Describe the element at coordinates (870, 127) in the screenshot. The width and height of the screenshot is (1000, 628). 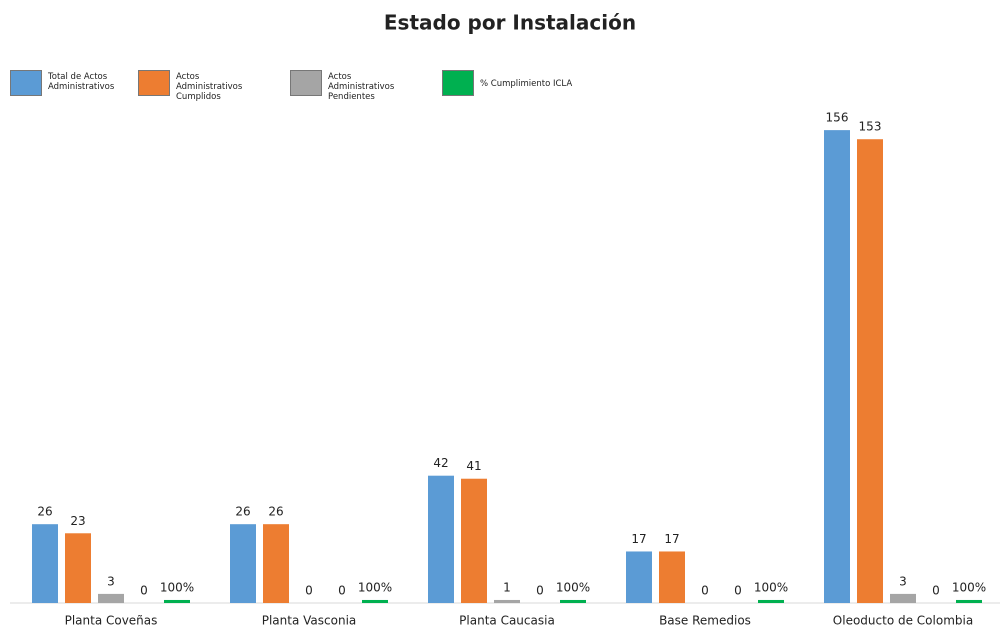
I see `data-label: 153` at that location.